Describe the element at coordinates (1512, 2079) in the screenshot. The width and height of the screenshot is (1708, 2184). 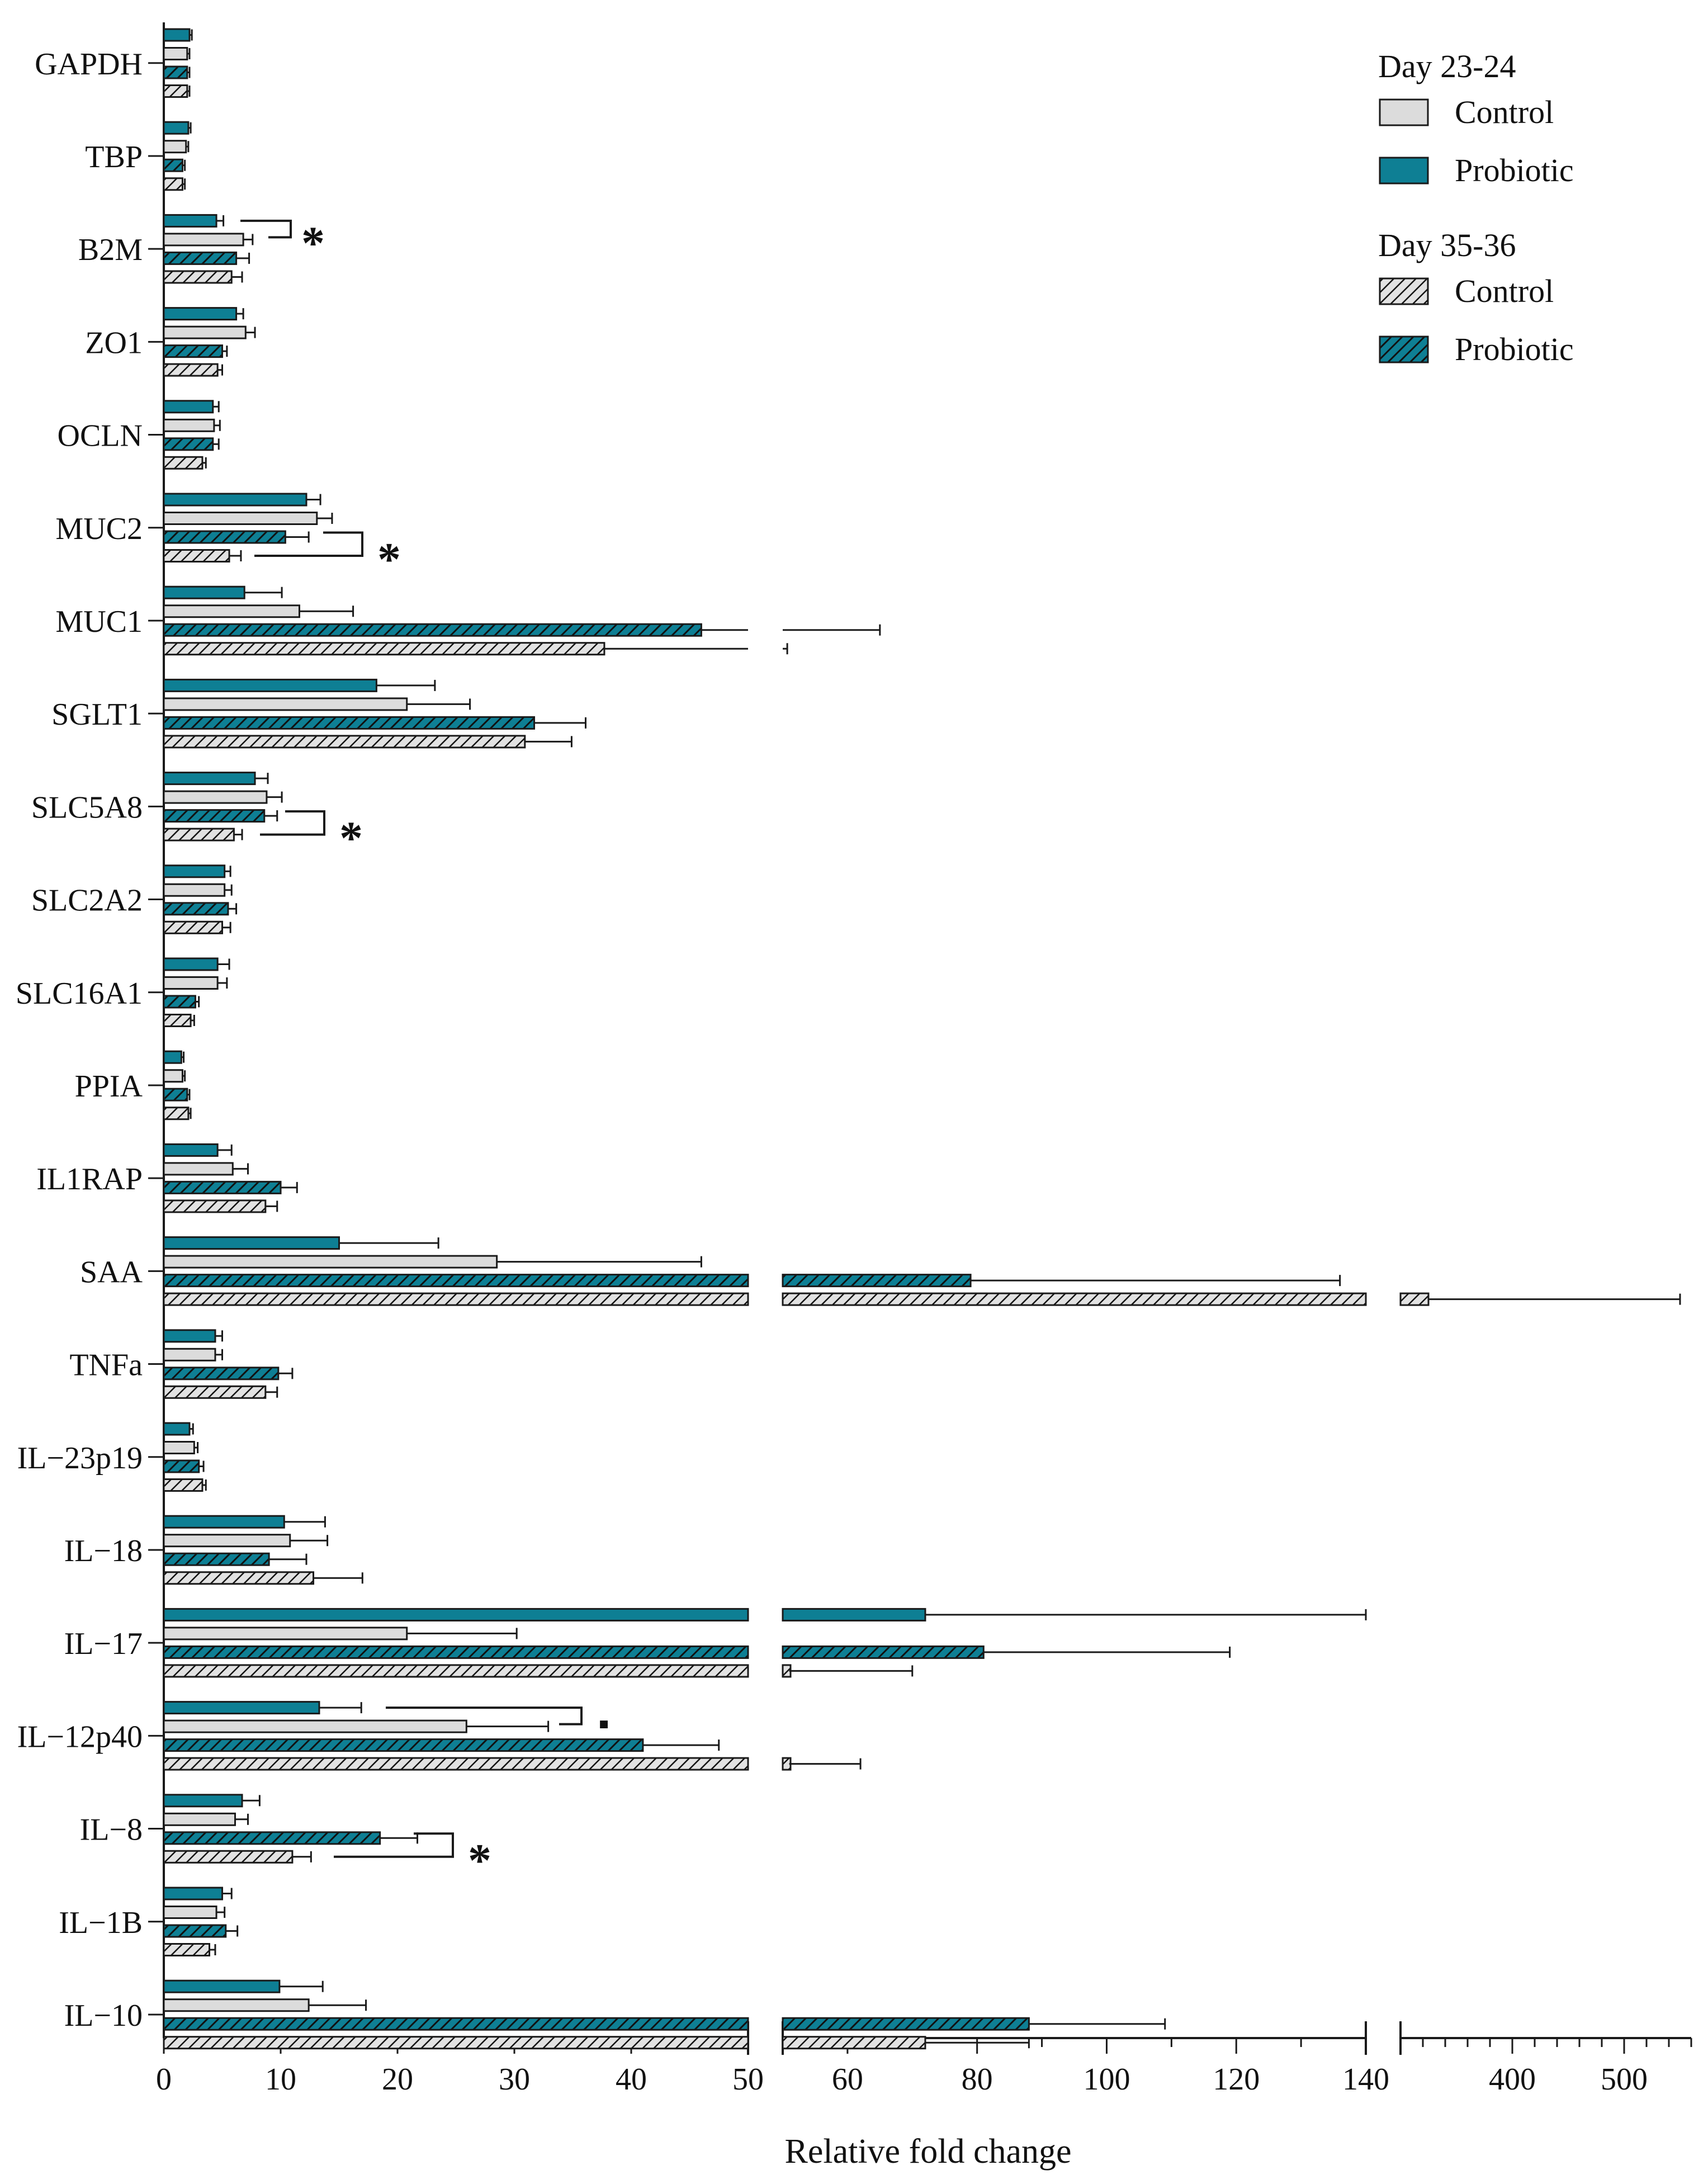
I see `x-tick-label: 400` at that location.